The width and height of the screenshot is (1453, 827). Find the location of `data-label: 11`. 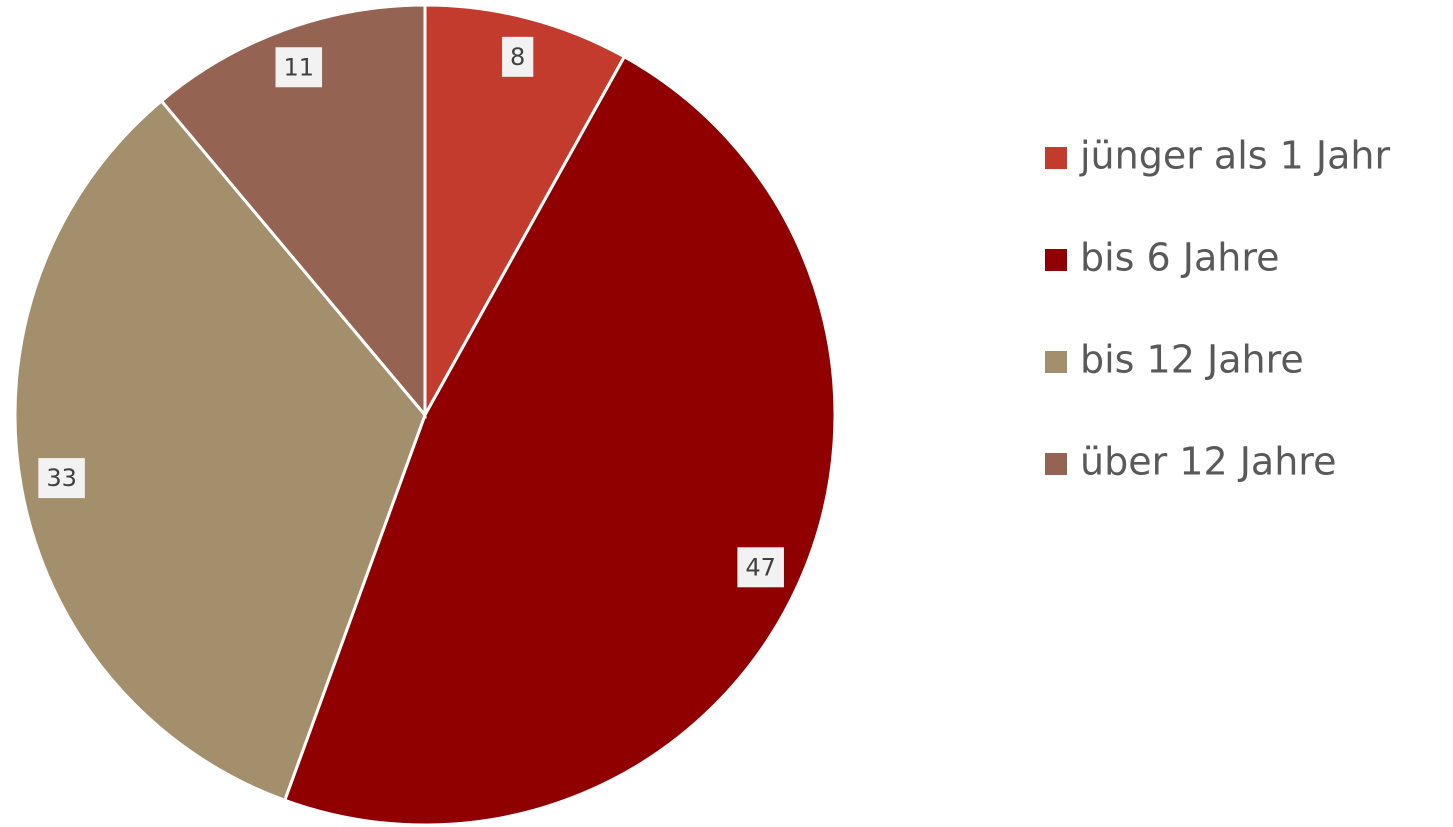

data-label: 11 is located at coordinates (299, 67).